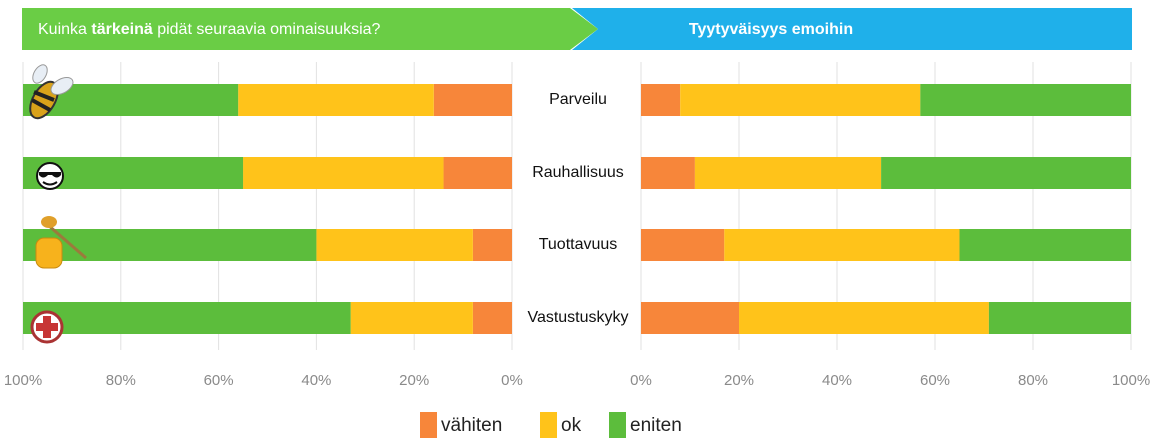 The width and height of the screenshot is (1160, 442). Describe the element at coordinates (121, 29) in the screenshot. I see `title-part: tärkeinä` at that location.